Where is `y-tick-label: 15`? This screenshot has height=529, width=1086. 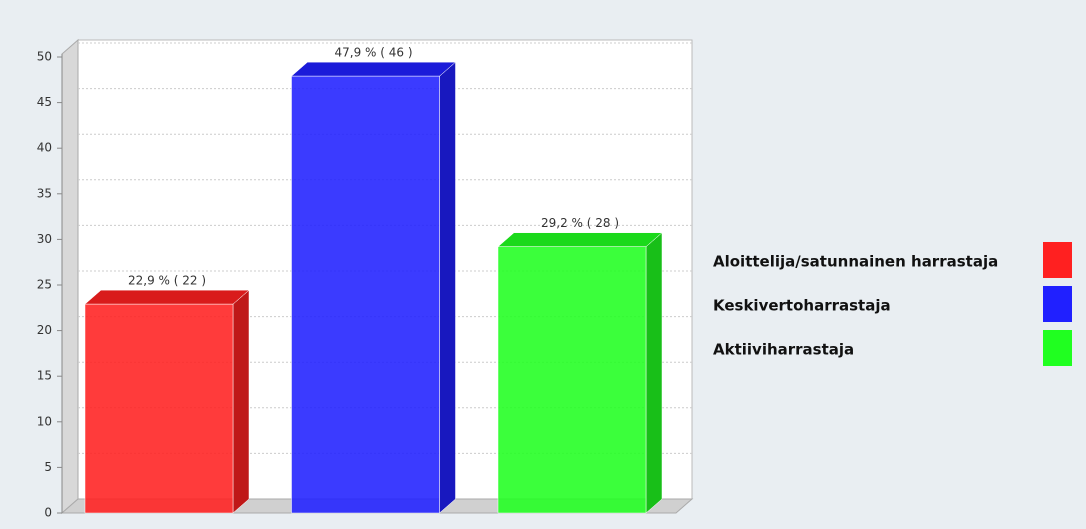
y-tick-label: 15 is located at coordinates (44, 376).